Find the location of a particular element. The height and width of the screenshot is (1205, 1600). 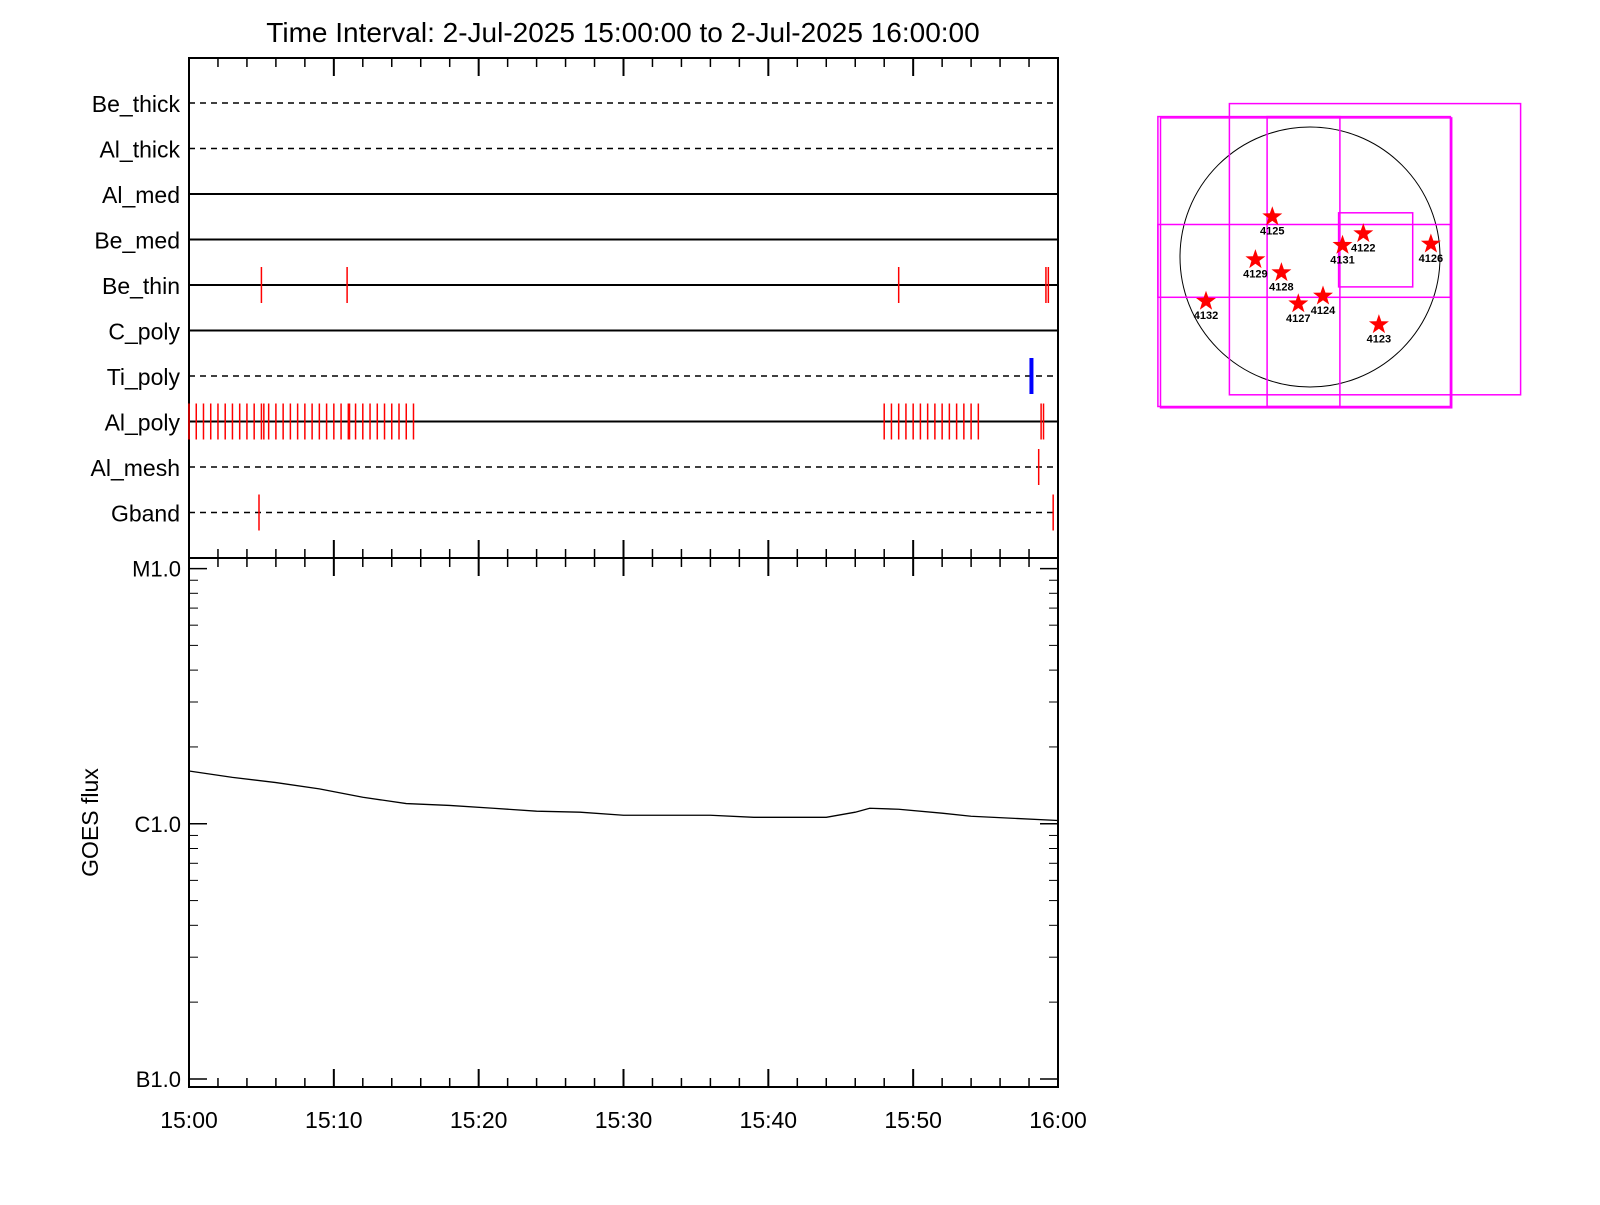

row-label: Ti_poly is located at coordinates (144, 377).